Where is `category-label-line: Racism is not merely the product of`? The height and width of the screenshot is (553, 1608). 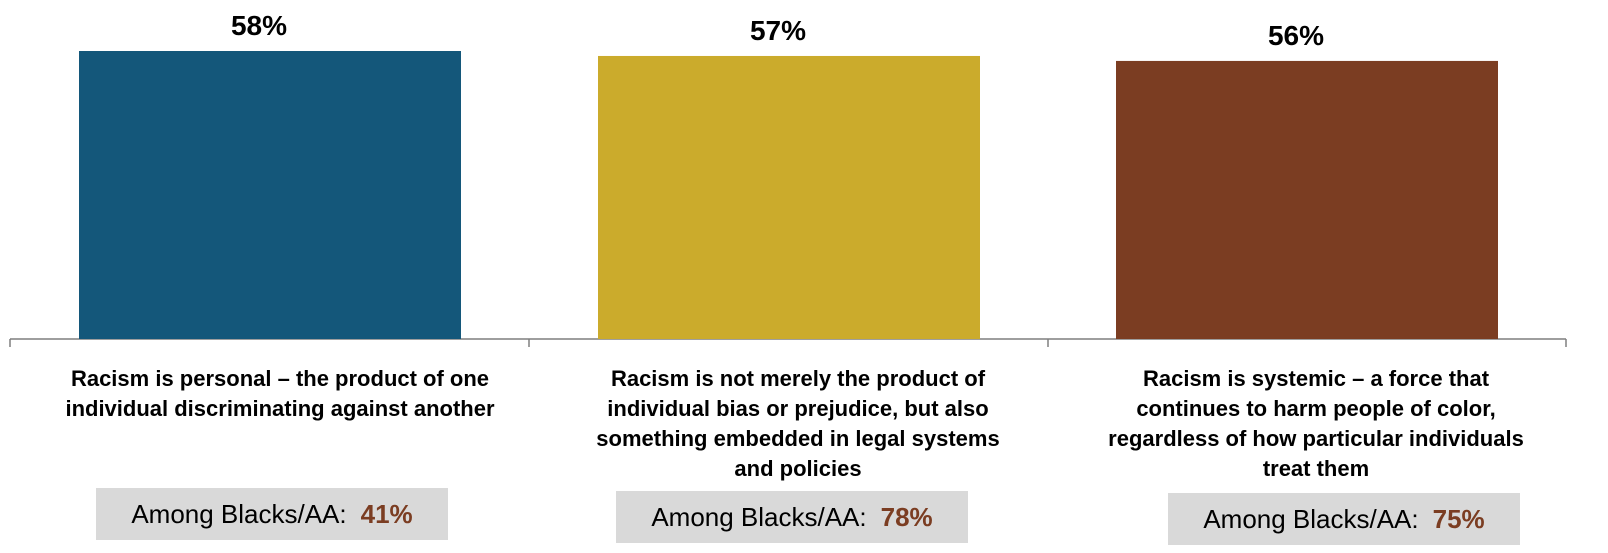
category-label-line: Racism is not merely the product of is located at coordinates (798, 378).